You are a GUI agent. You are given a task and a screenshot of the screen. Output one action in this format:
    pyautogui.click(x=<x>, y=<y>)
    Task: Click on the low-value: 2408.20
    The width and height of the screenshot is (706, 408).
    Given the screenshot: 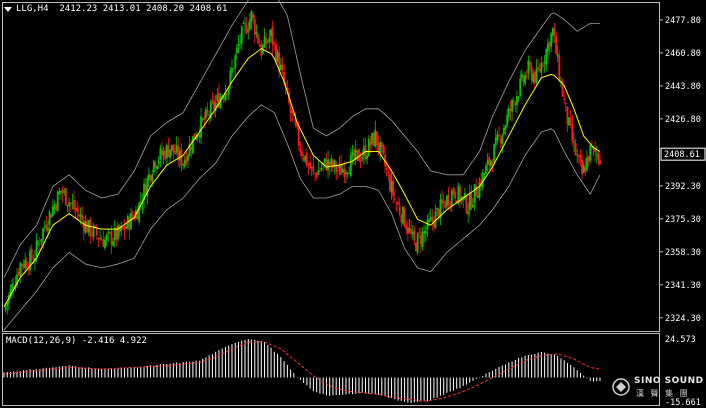 What is the action you would take?
    pyautogui.click(x=165, y=9)
    